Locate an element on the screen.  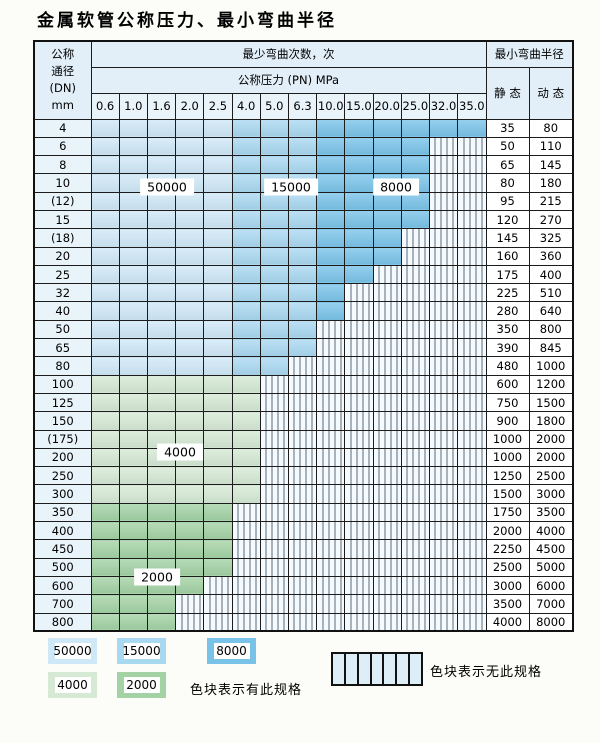
table-row: 250 1250 2500 is located at coordinates (303, 476).